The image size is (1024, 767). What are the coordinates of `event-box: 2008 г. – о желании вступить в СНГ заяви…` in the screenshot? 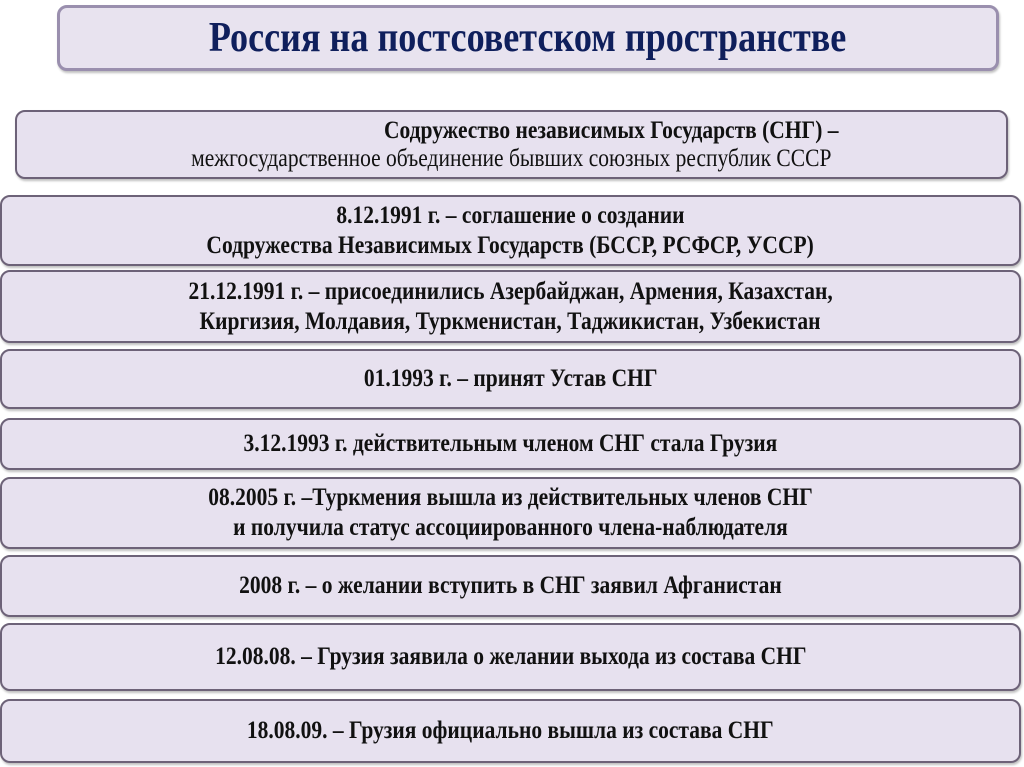 It's located at (510, 586).